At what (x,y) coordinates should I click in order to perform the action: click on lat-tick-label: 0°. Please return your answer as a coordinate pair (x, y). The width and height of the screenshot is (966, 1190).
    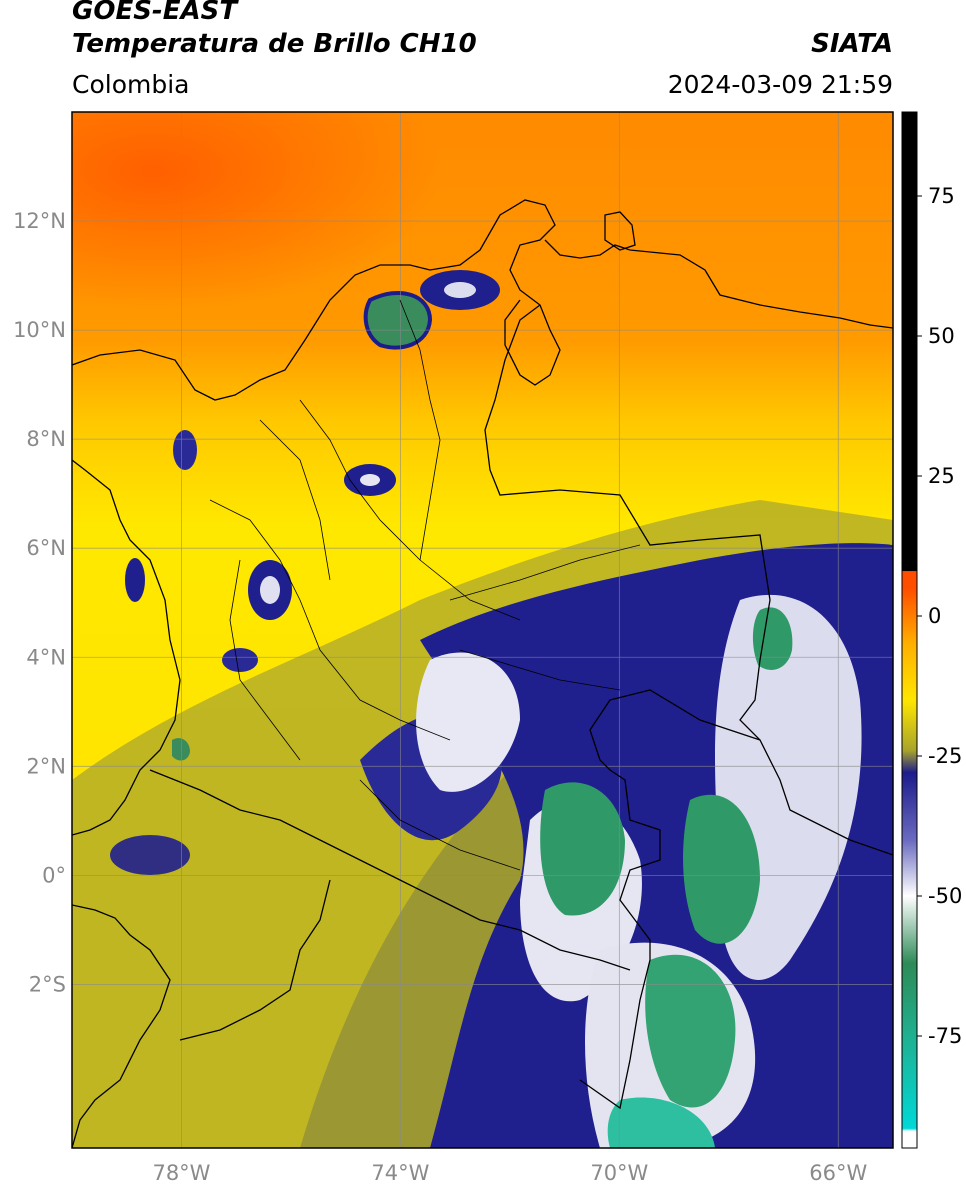
    Looking at the image, I should click on (54, 875).